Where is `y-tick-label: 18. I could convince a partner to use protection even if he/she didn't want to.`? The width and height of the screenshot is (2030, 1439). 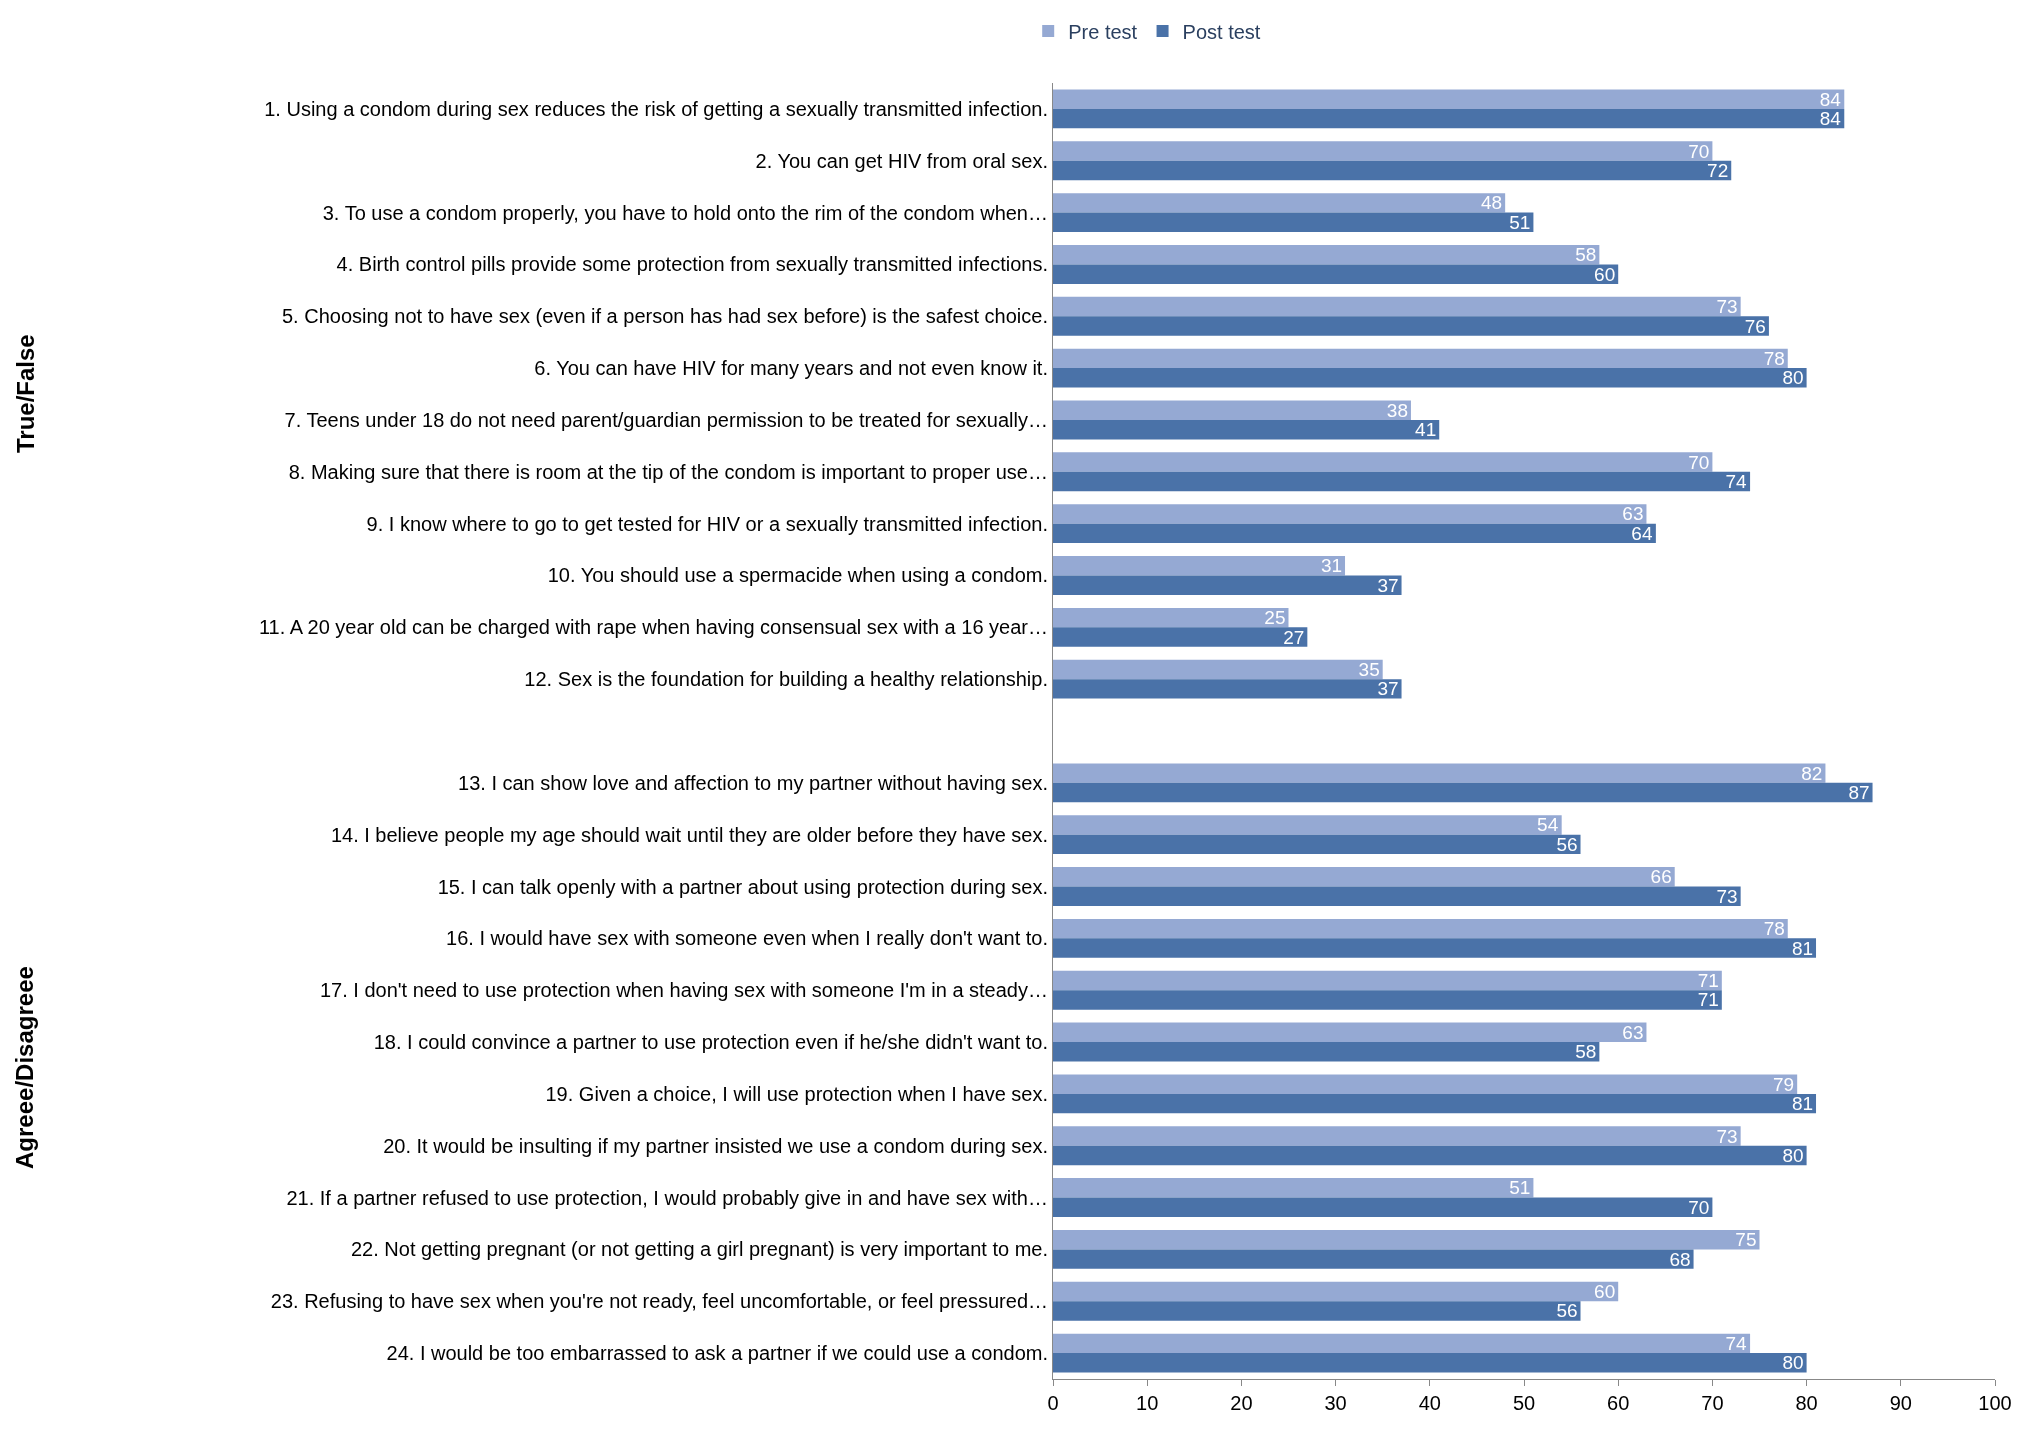 y-tick-label: 18. I could convince a partner to use protection even if he/she didn't want to. is located at coordinates (710, 1042).